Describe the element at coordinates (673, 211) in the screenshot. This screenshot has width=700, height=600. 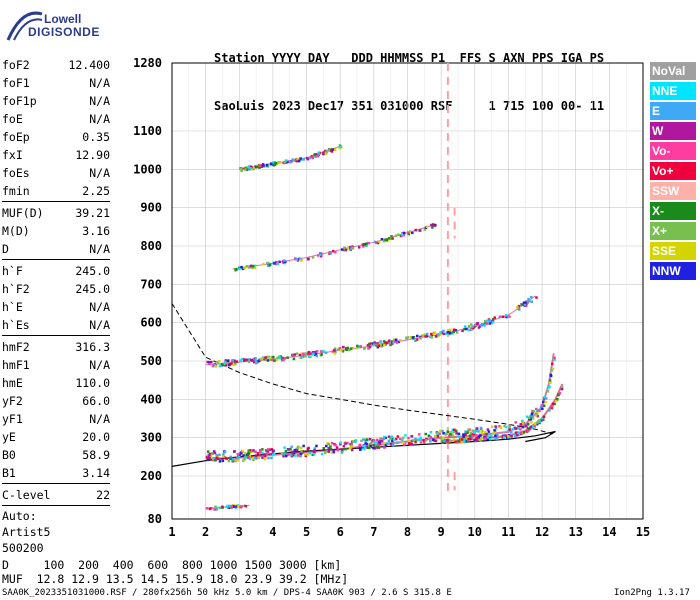
I see `legend-item: X-` at that location.